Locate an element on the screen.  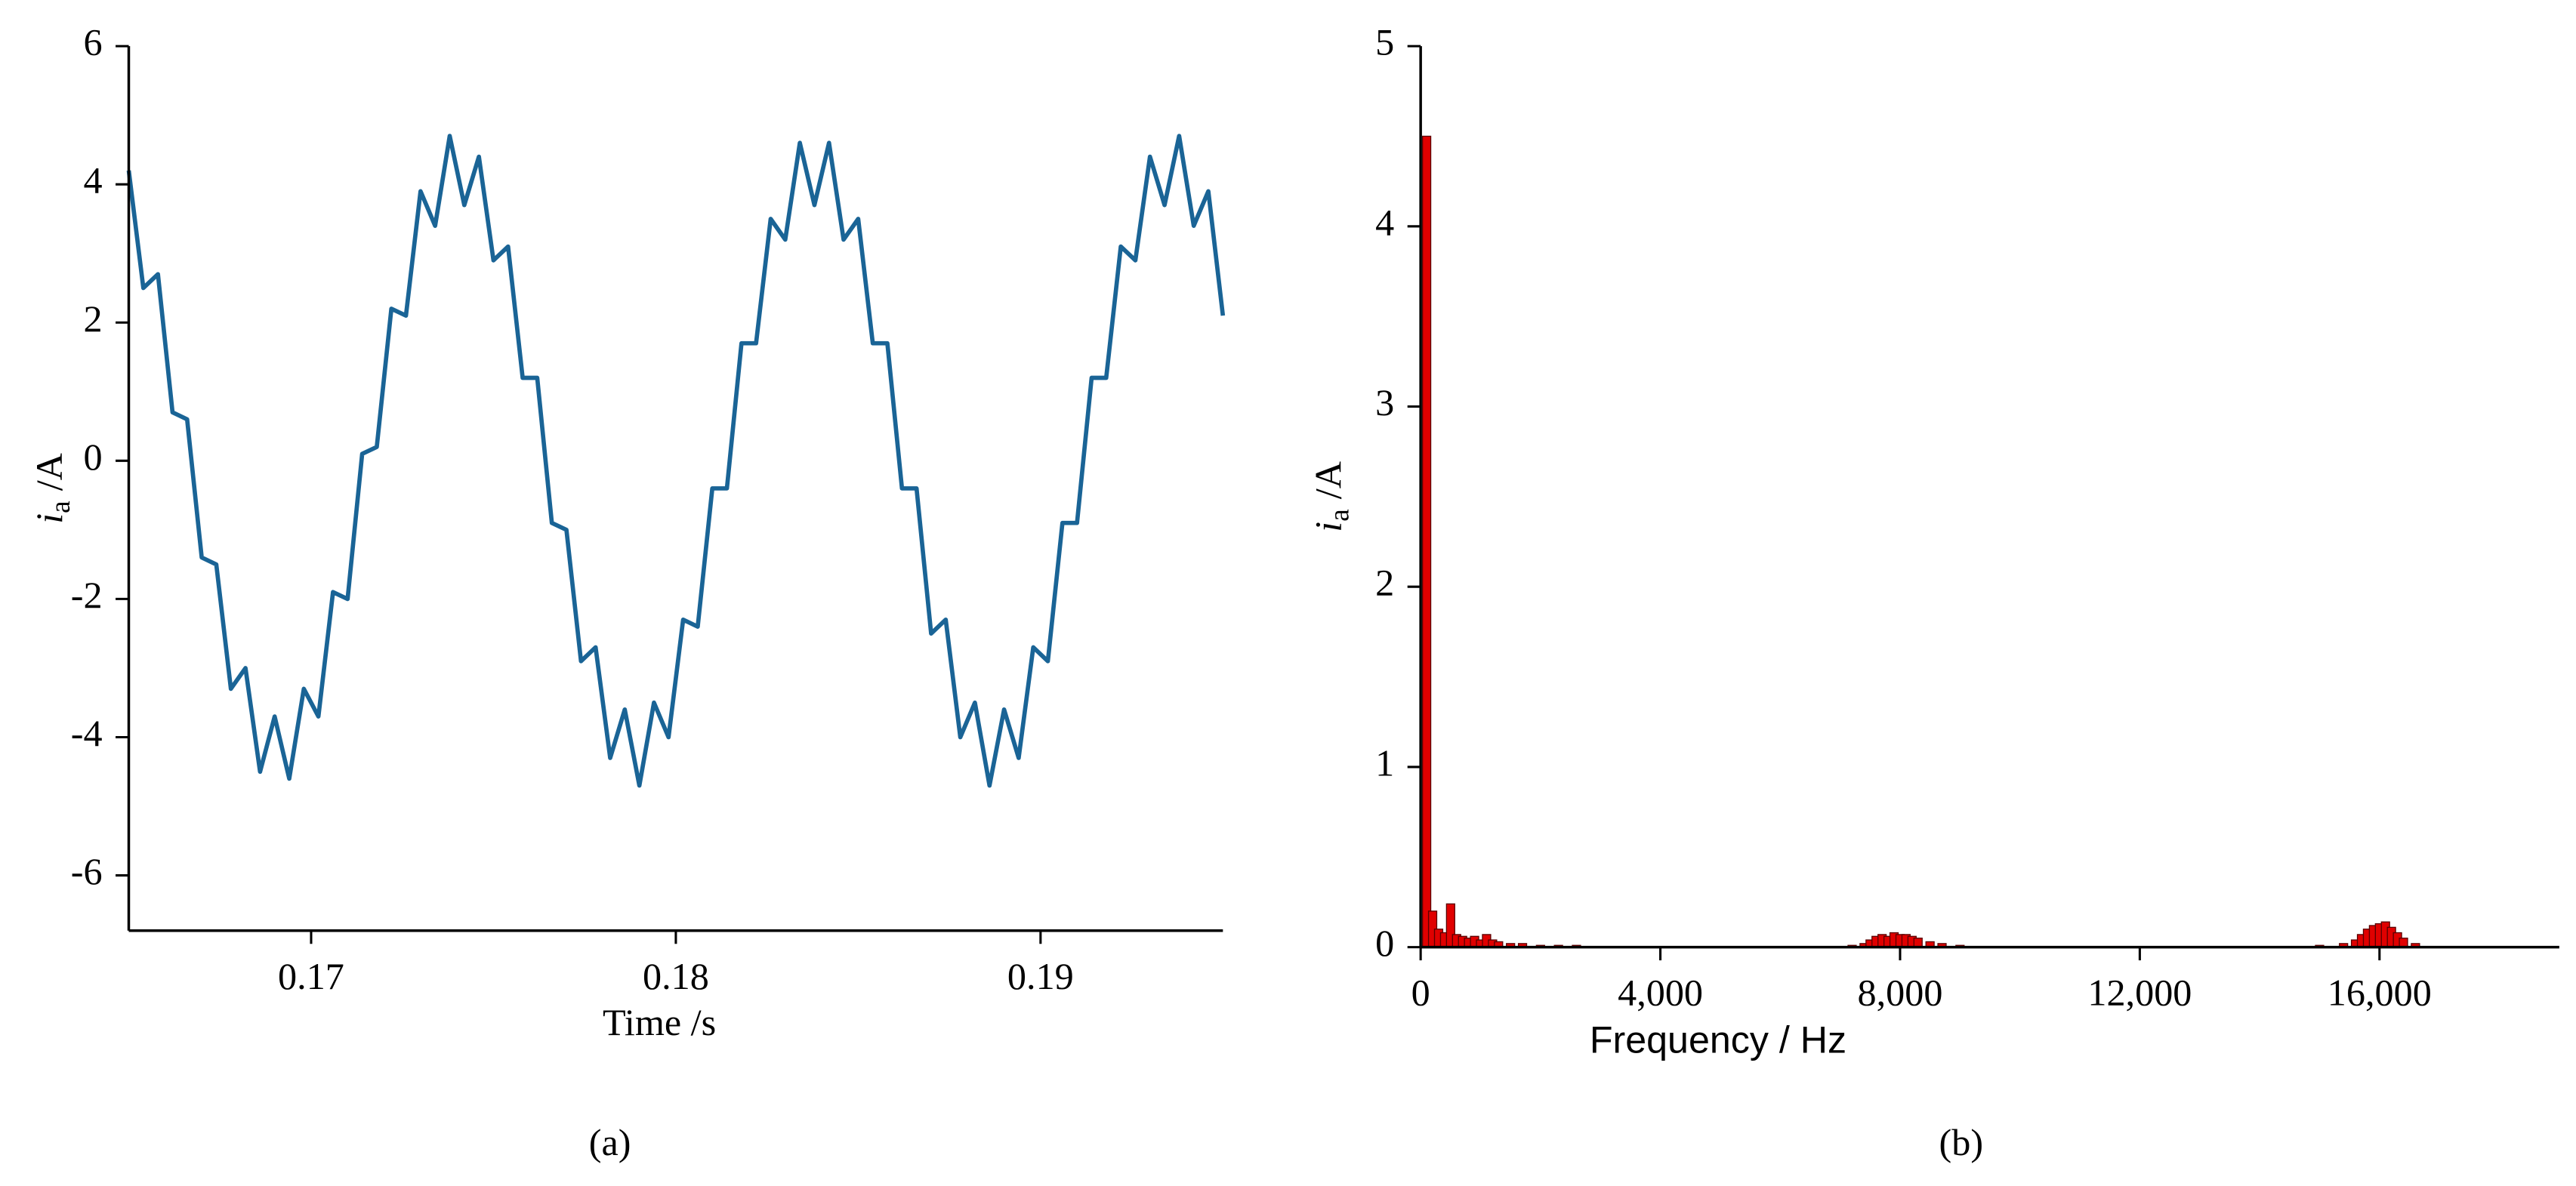
y-tick-label: -2 is located at coordinates (87, 595).